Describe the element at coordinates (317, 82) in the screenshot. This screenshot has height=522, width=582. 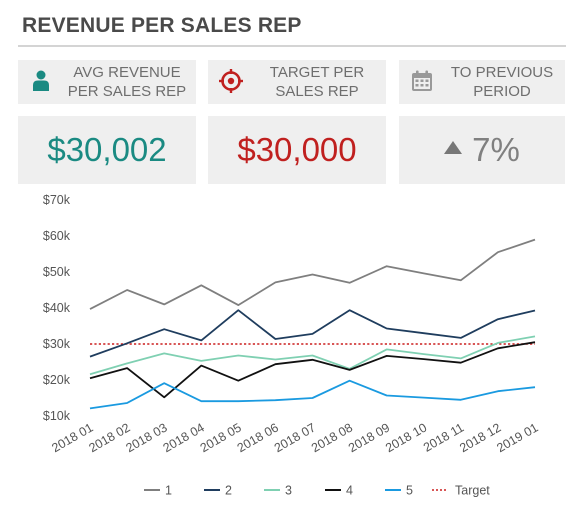
I see `kpi-target-label: TARGET PER SALES REP` at that location.